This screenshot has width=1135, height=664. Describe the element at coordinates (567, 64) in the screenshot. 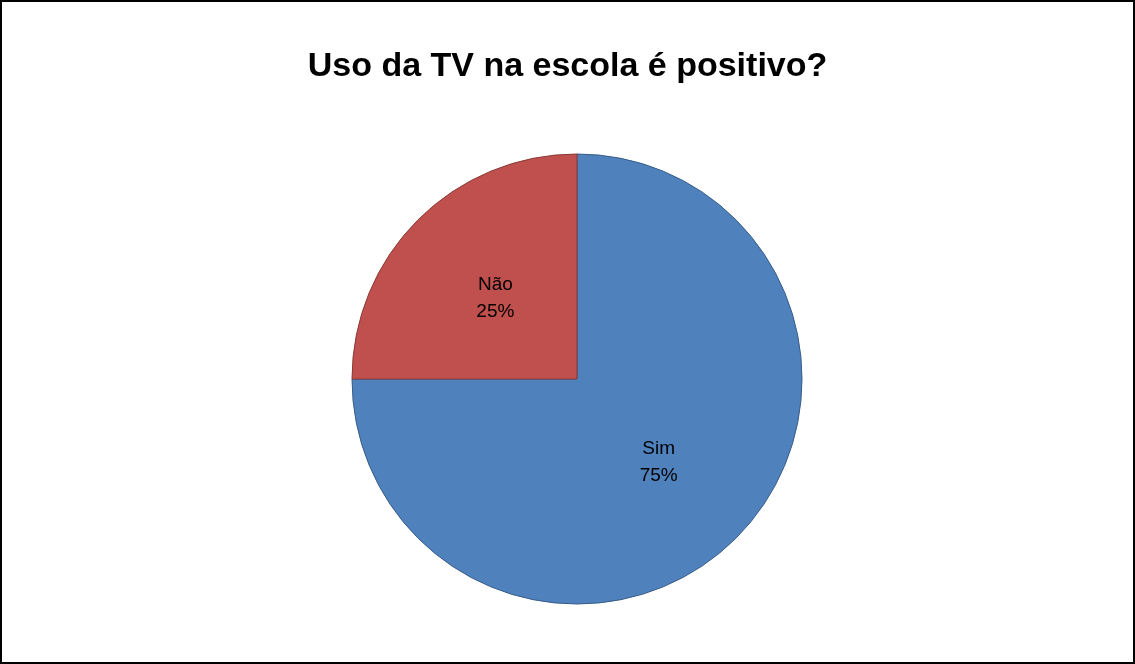

I see `chart-title: Uso da TV na escola é positivo?` at that location.